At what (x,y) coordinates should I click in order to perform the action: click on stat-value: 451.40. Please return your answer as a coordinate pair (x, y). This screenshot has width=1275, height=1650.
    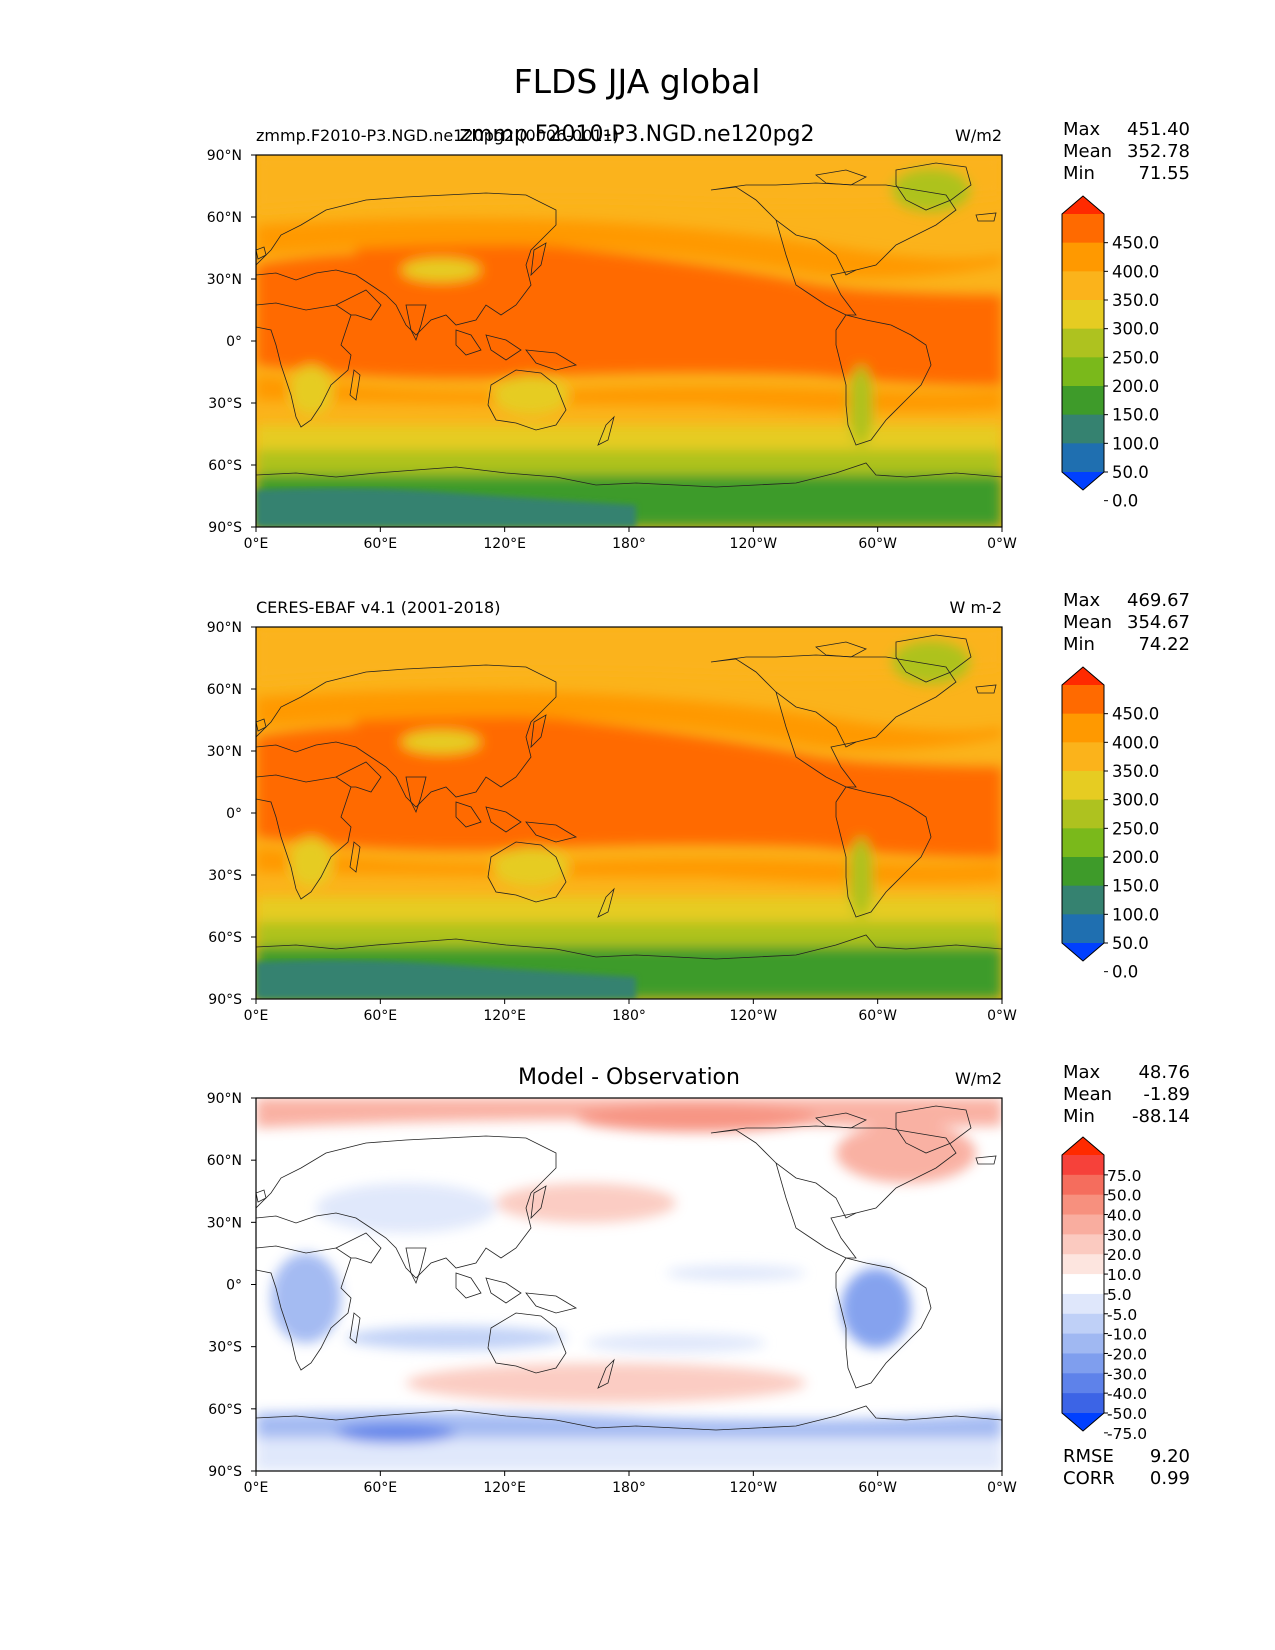
    Looking at the image, I should click on (1158, 129).